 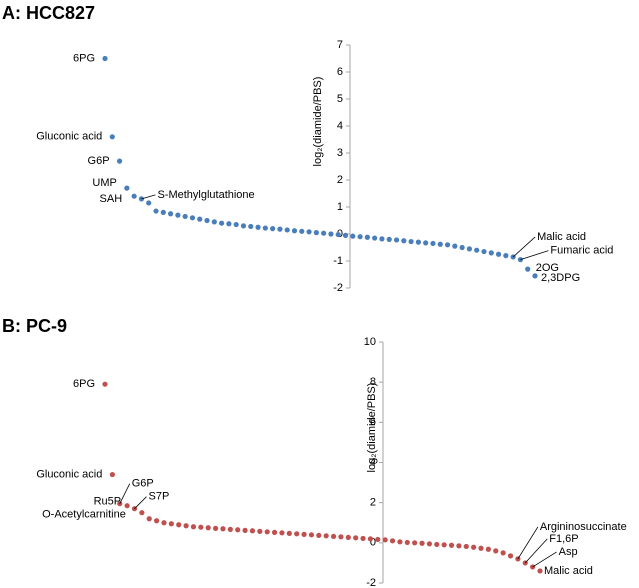 I want to click on point-label: Gluconic acid, so click(x=69, y=137).